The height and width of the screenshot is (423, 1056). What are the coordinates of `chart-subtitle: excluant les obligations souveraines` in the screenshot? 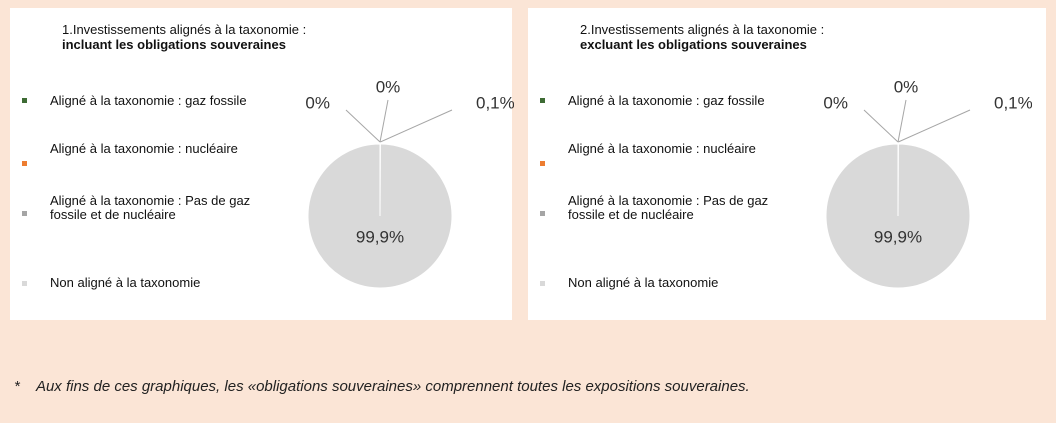 It's located at (693, 44).